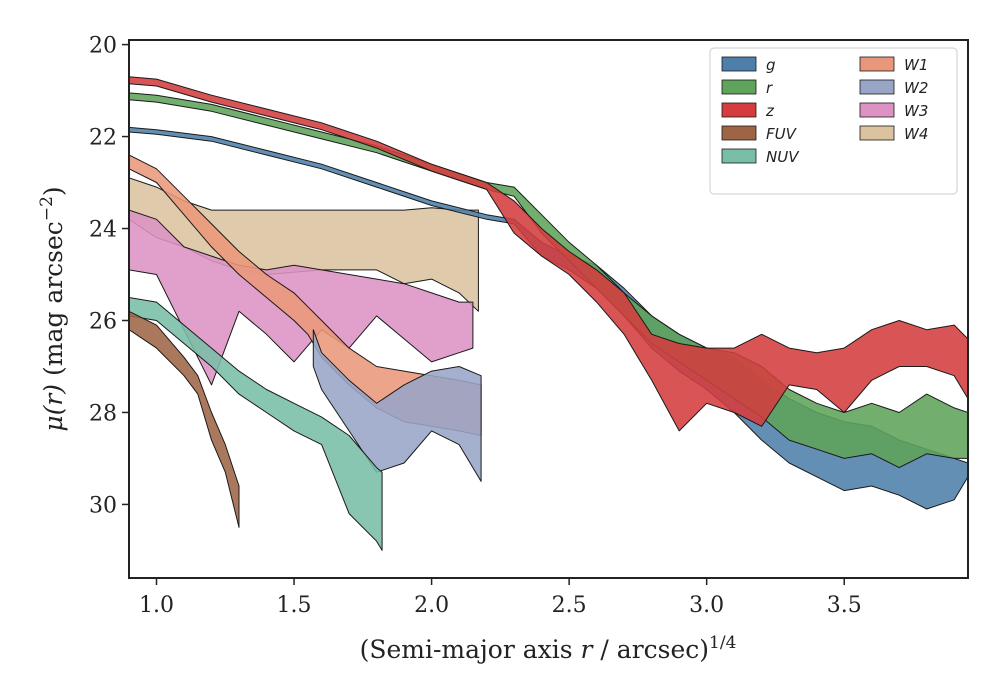 The width and height of the screenshot is (1000, 700). Describe the element at coordinates (877, 87) in the screenshot. I see `legend-swatch-w2` at that location.